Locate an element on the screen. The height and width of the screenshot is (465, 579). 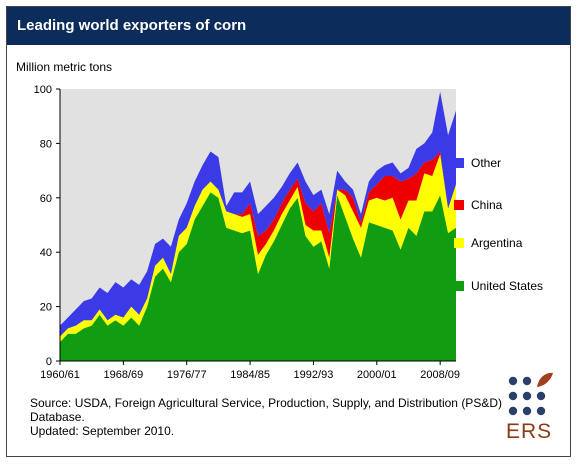
y-tick-label: 20 is located at coordinates (46, 308).